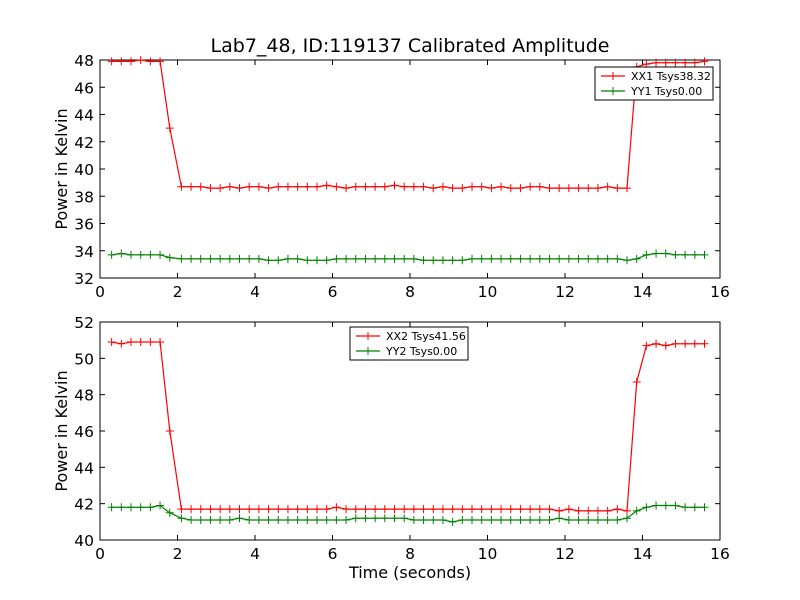 This screenshot has width=800, height=600. What do you see at coordinates (84, 170) in the screenshot?
I see `y-tick-label: 40` at bounding box center [84, 170].